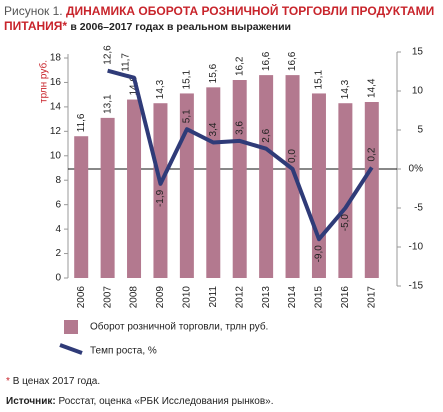 Image resolution: width=443 pixels, height=412 pixels. What do you see at coordinates (292, 156) in the screenshot?
I see `line-value-label: 0,0` at bounding box center [292, 156].